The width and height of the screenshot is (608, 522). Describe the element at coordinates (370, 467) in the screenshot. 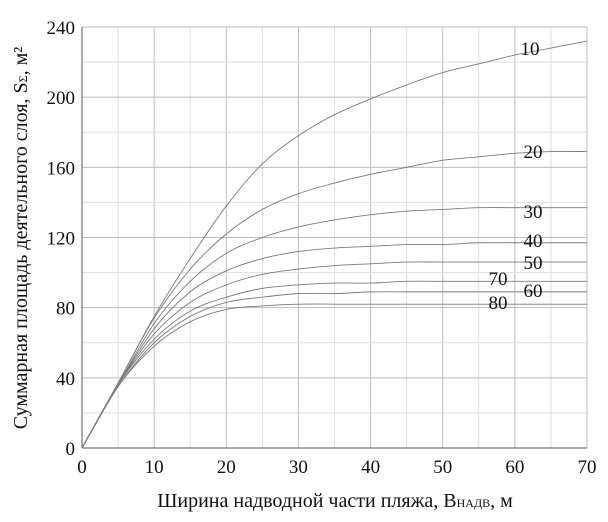

I see `x-tick-label: 40` at that location.